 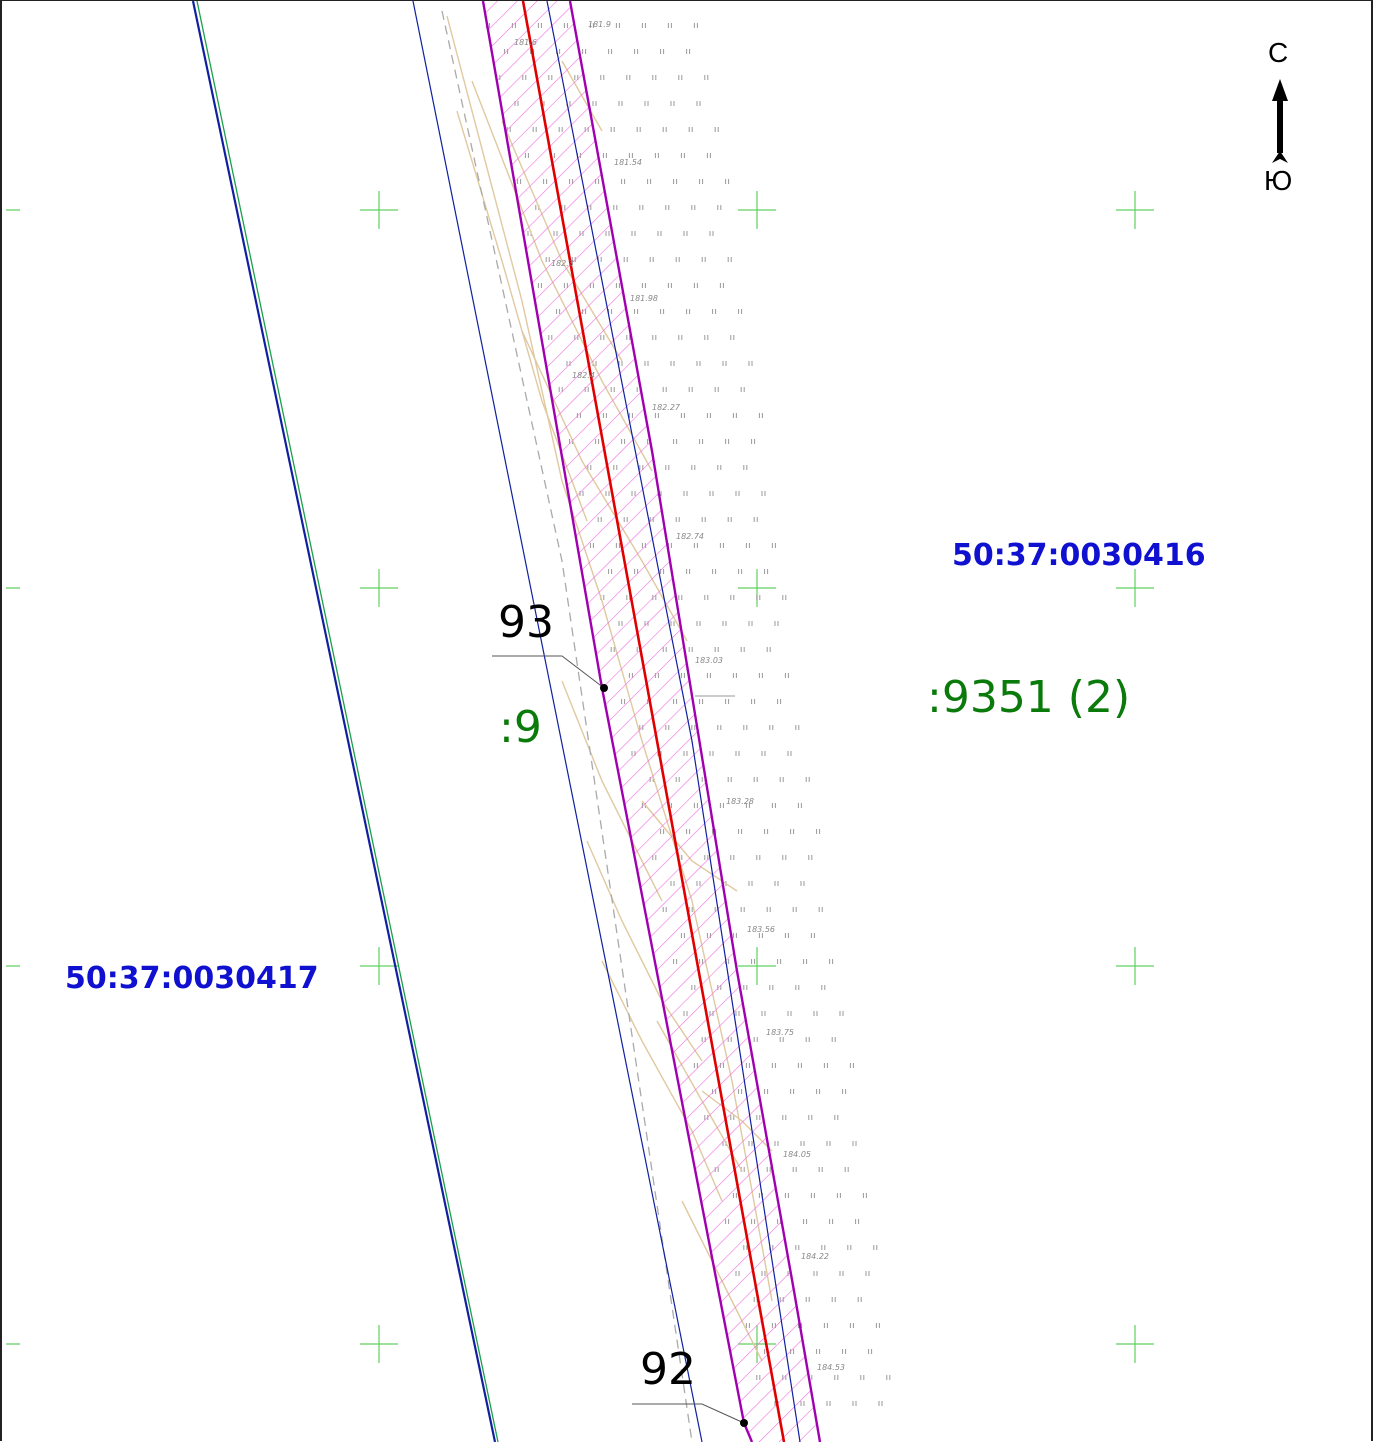 What do you see at coordinates (520, 727) in the screenshot?
I see `parcel-label: :9` at bounding box center [520, 727].